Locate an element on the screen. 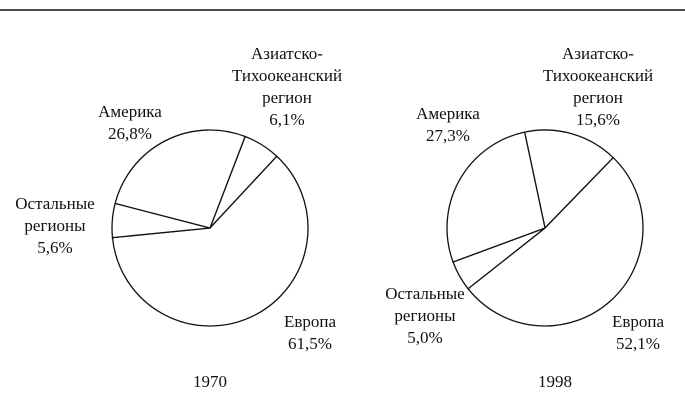 The height and width of the screenshot is (403, 685). value-label: 26,8% is located at coordinates (130, 133).